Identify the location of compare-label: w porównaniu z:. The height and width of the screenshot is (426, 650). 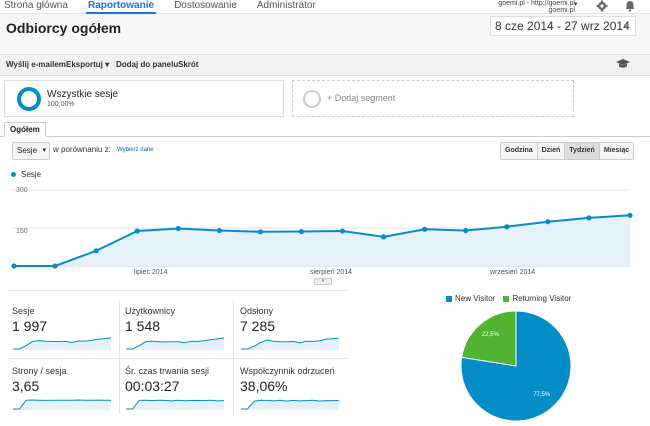
(82, 149).